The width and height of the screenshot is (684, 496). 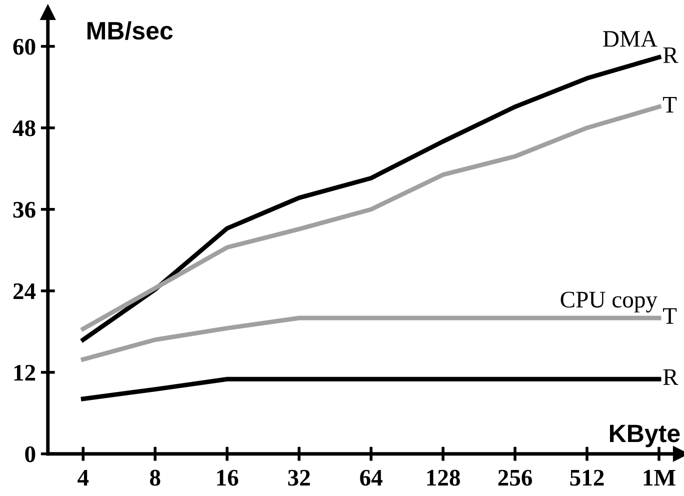 I want to click on y-tick-label: 24, so click(x=24, y=291).